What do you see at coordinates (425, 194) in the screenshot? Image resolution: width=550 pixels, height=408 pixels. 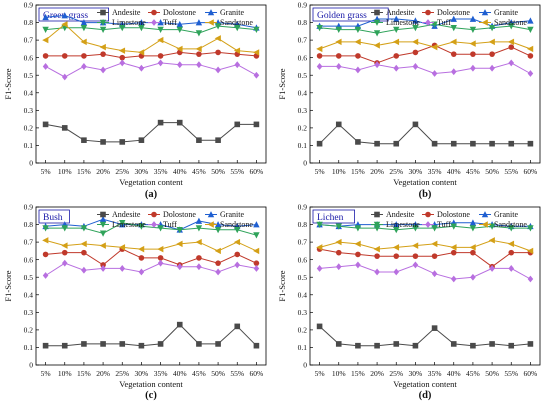 I see `panel-caption: (b)` at bounding box center [425, 194].